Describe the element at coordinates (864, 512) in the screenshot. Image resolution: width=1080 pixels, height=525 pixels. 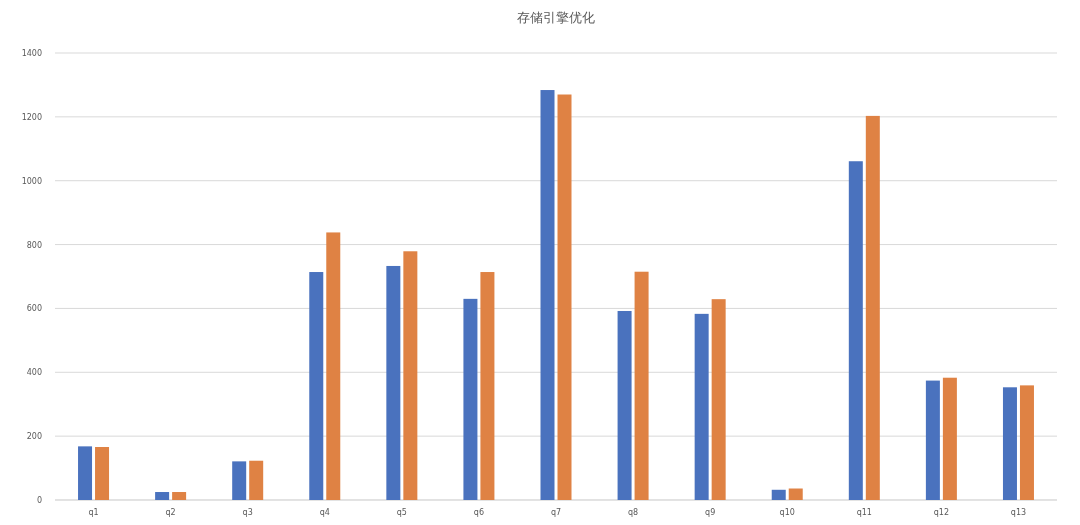
I see `x-tick-label: q11` at that location.